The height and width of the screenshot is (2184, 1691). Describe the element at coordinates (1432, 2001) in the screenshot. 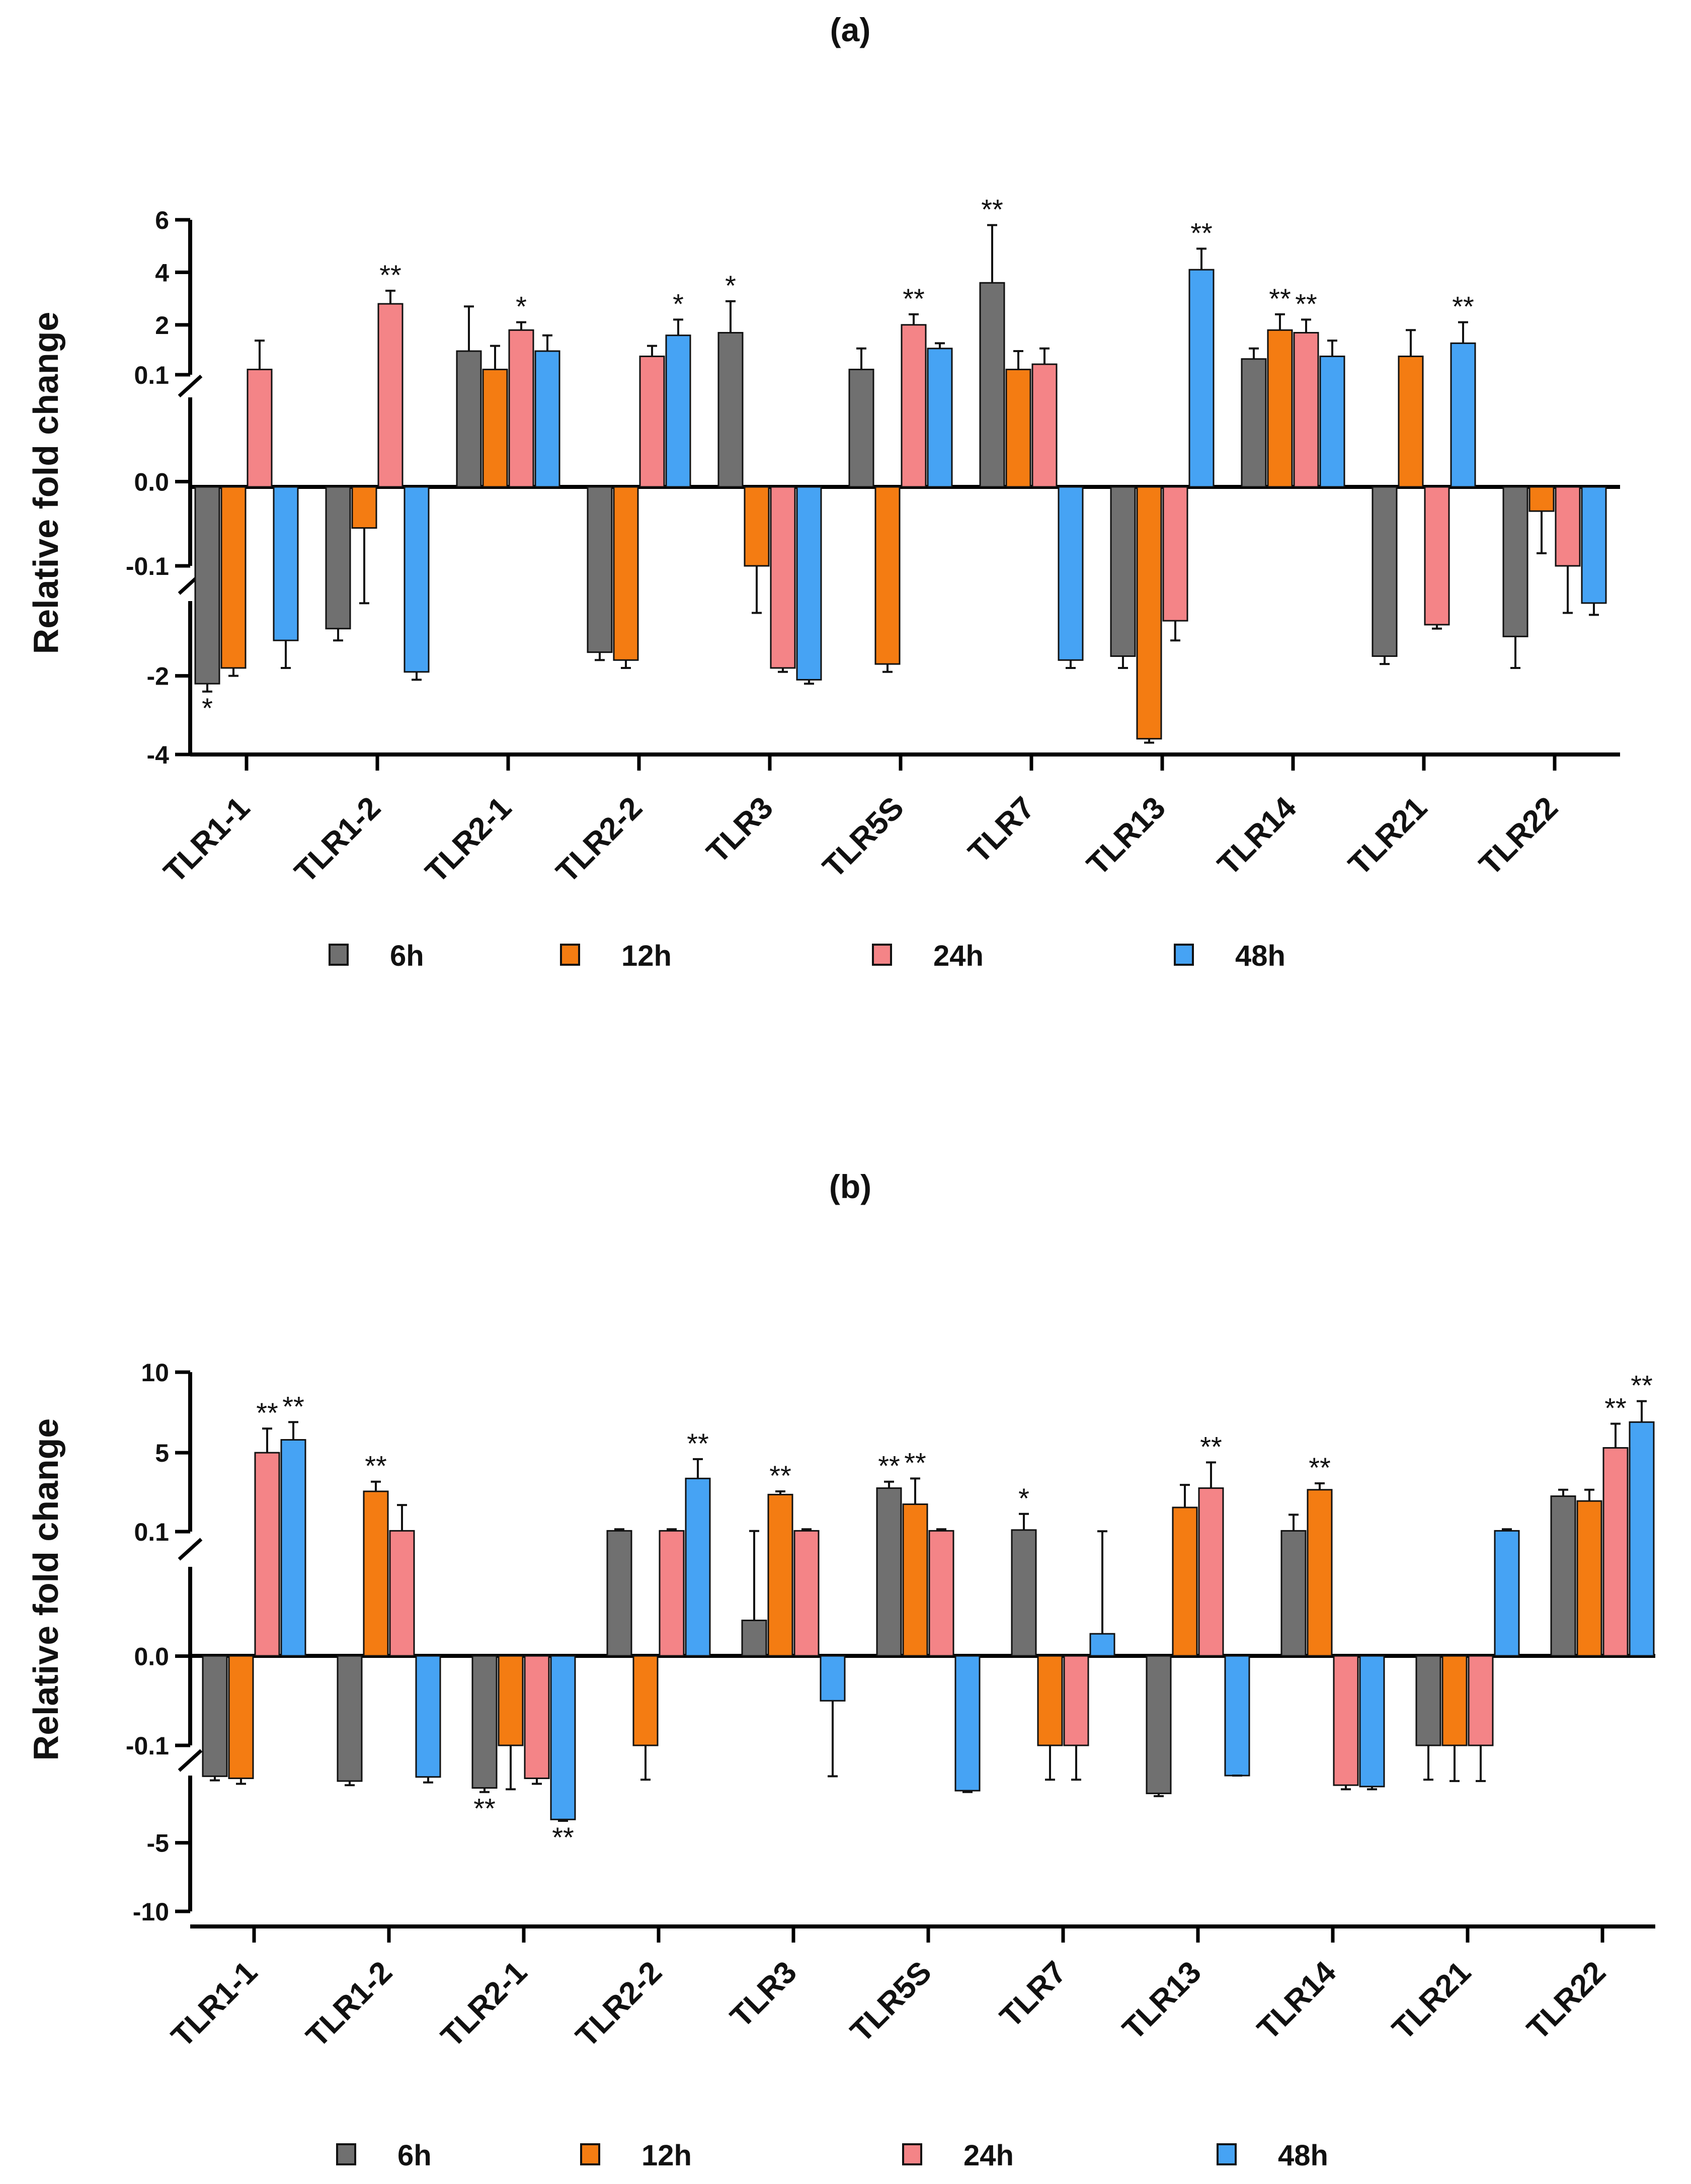

I see `x-tick-label: TLR21` at that location.